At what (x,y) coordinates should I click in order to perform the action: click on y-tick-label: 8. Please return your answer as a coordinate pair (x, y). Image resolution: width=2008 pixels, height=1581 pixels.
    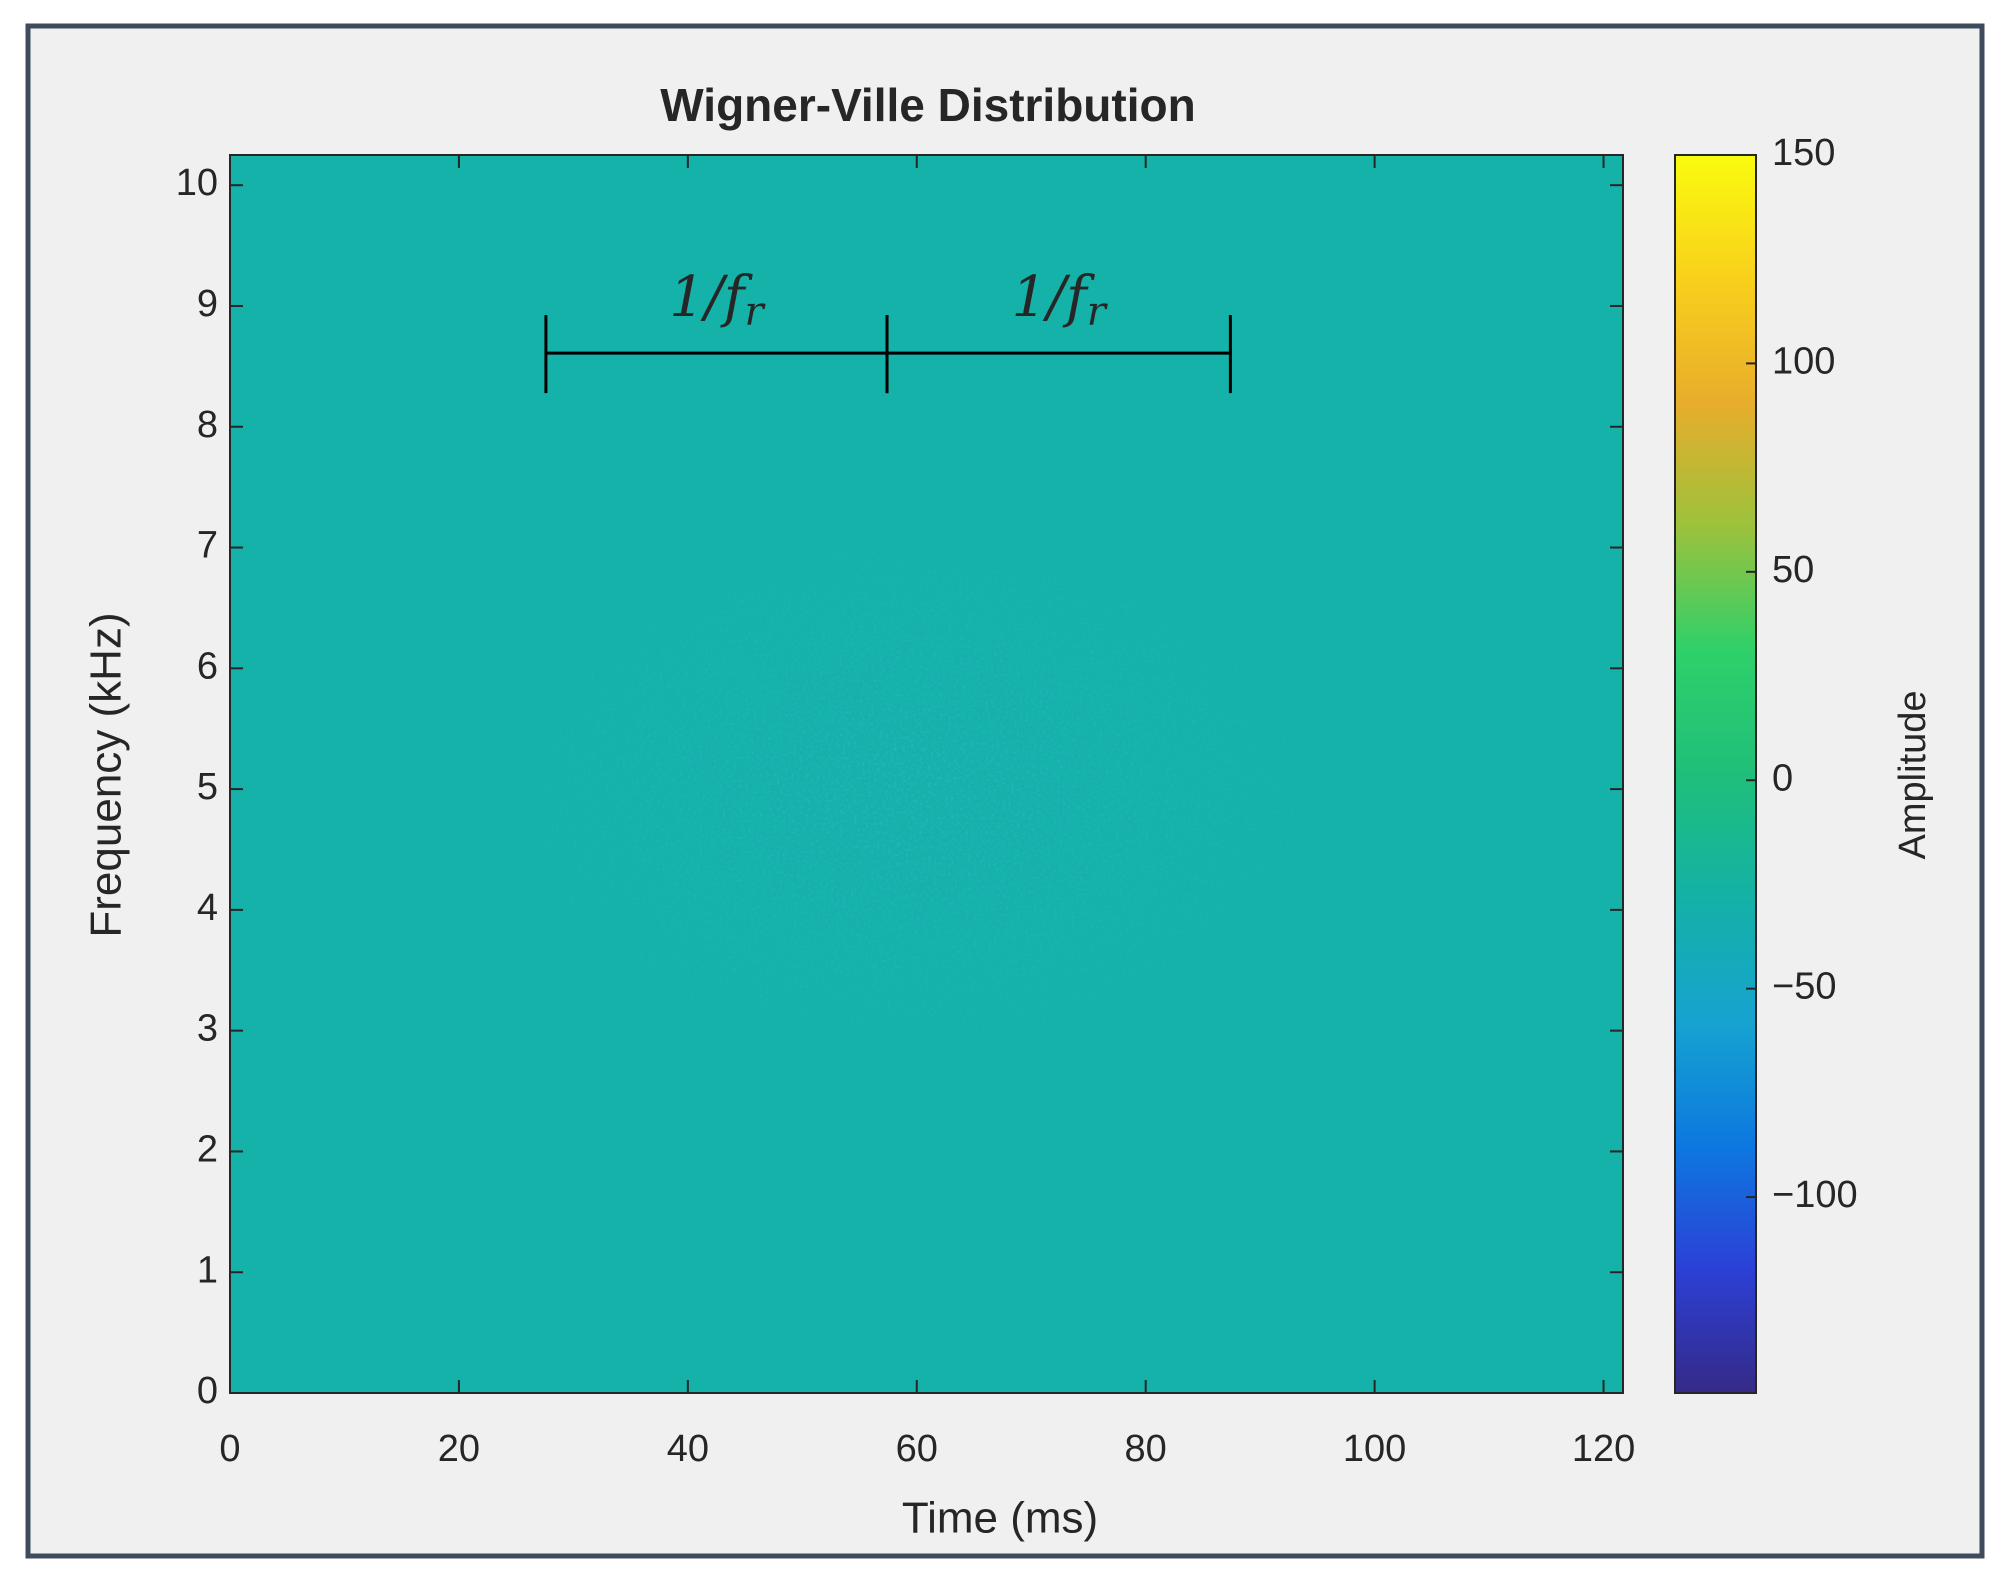
    Looking at the image, I should click on (207, 425).